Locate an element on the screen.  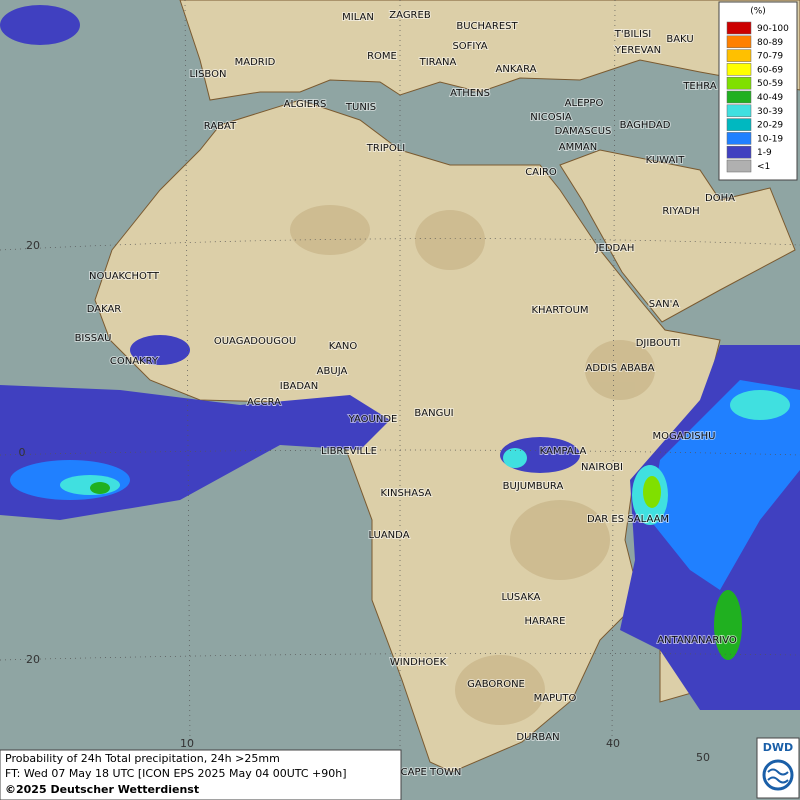
grid-label: 10 is located at coordinates (187, 743).